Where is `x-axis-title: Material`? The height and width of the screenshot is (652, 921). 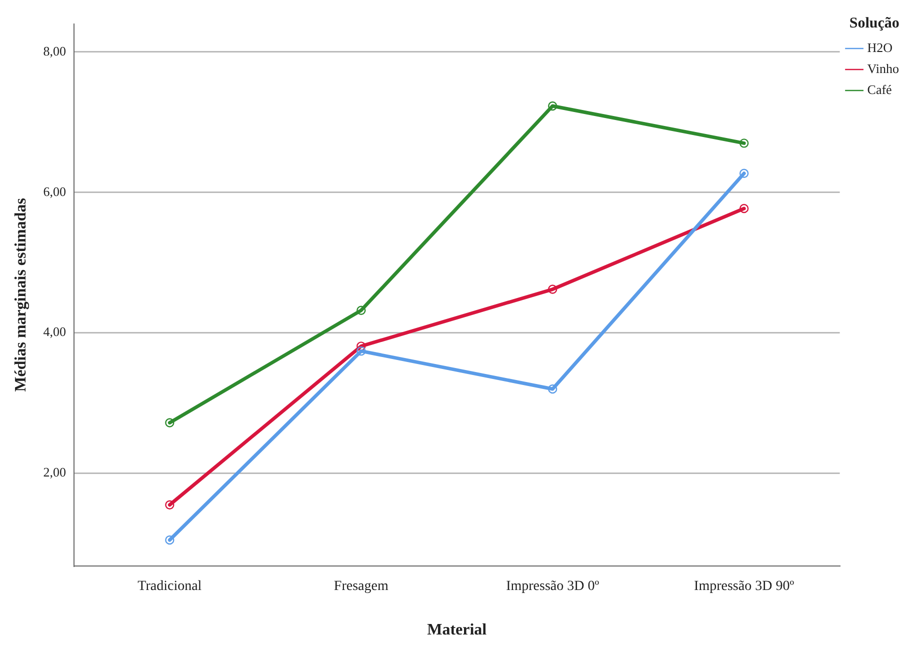
x-axis-title: Material is located at coordinates (457, 630).